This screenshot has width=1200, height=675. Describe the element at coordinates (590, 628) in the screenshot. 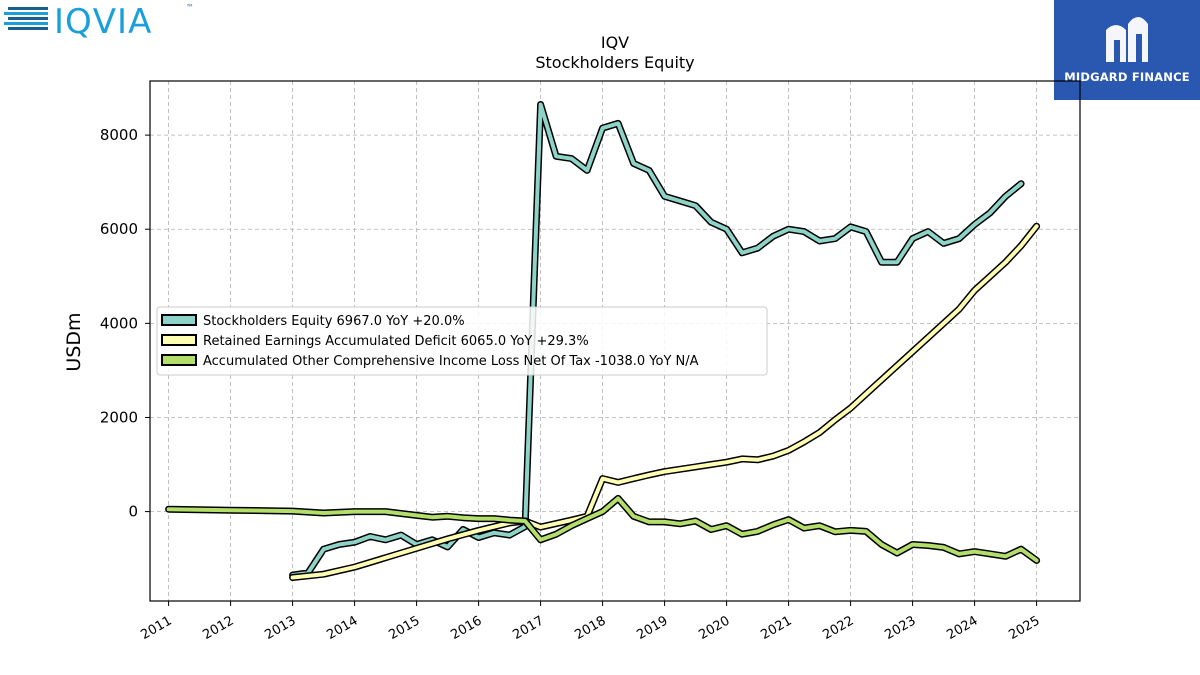

I see `x-tick-label: 2018` at that location.